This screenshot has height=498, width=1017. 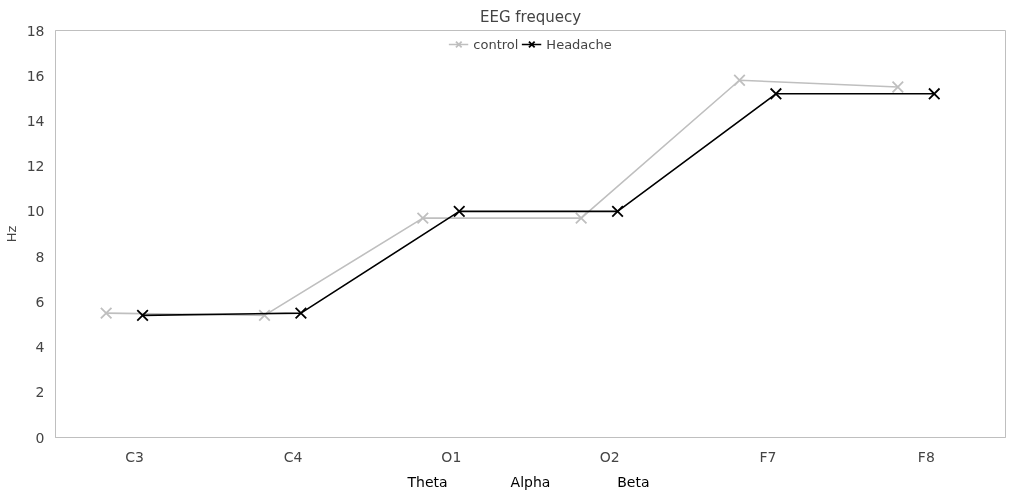 What do you see at coordinates (135, 456) in the screenshot?
I see `x-tick-label: C3` at bounding box center [135, 456].